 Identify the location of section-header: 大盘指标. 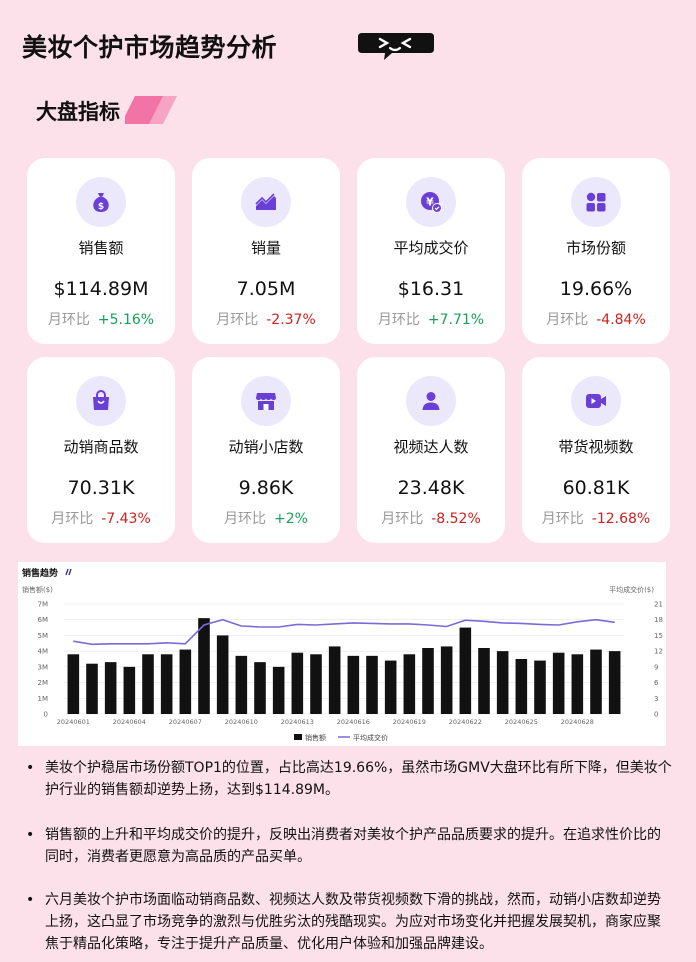
(105, 109).